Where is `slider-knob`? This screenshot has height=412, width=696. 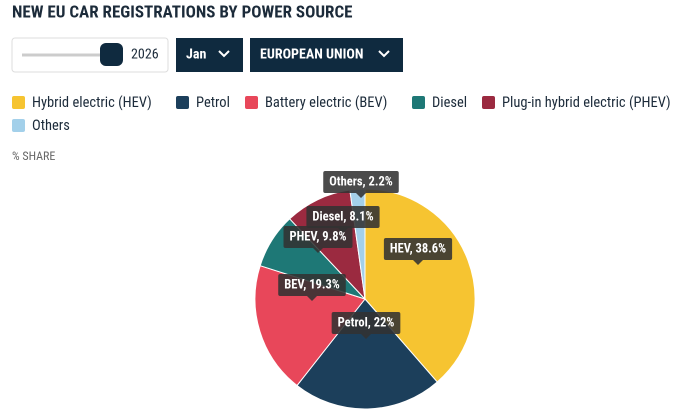
slider-knob is located at coordinates (111, 54).